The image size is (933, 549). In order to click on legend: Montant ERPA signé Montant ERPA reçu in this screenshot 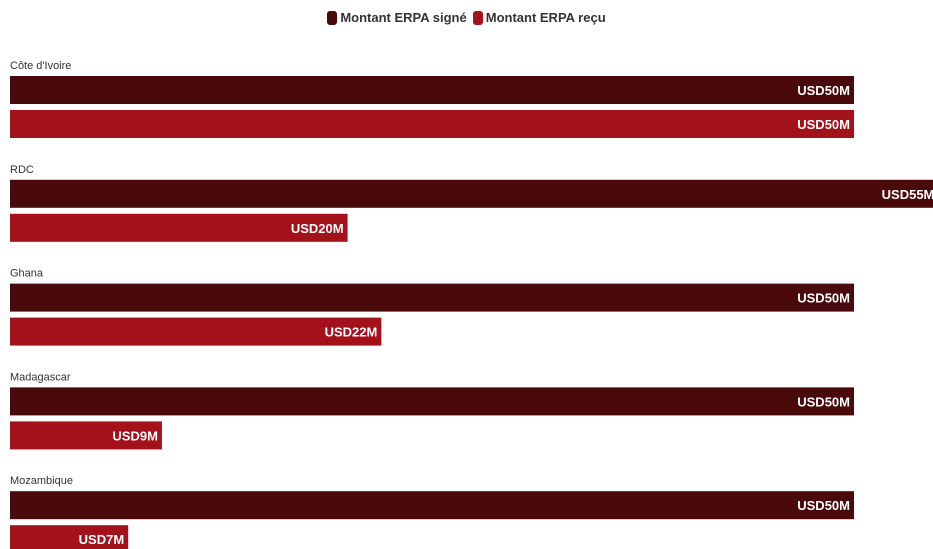, I will do `click(466, 17)`.